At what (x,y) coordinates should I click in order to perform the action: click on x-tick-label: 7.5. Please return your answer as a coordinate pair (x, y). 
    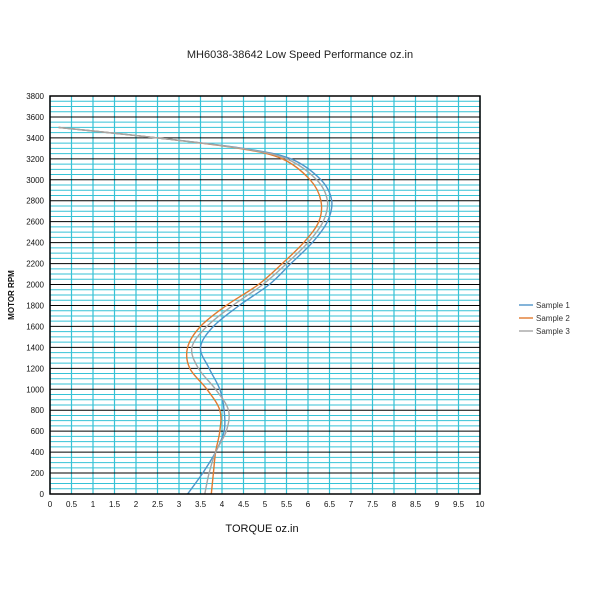
    Looking at the image, I should click on (373, 504).